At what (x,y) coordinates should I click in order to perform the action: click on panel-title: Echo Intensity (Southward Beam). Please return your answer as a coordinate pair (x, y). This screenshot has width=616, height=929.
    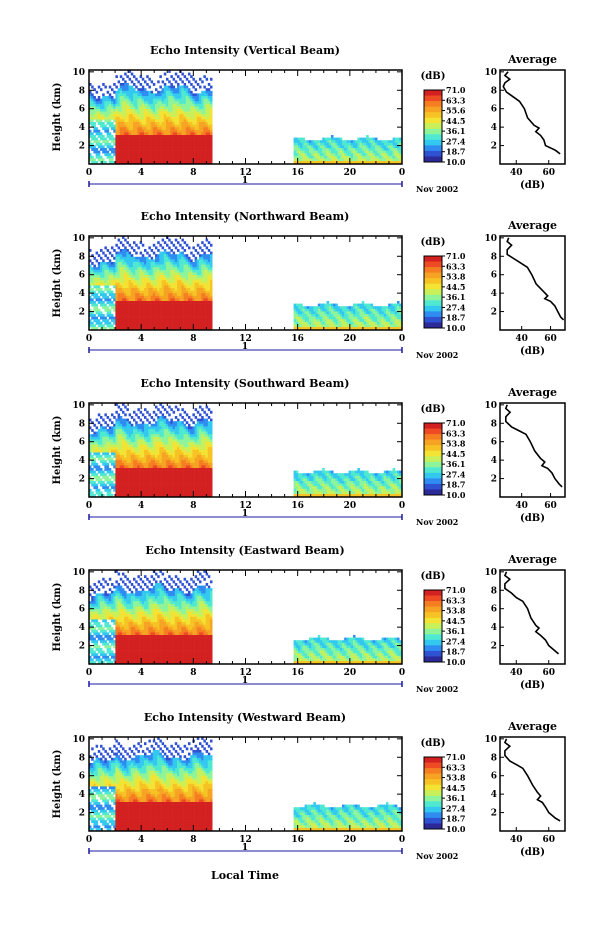
    Looking at the image, I should click on (245, 383).